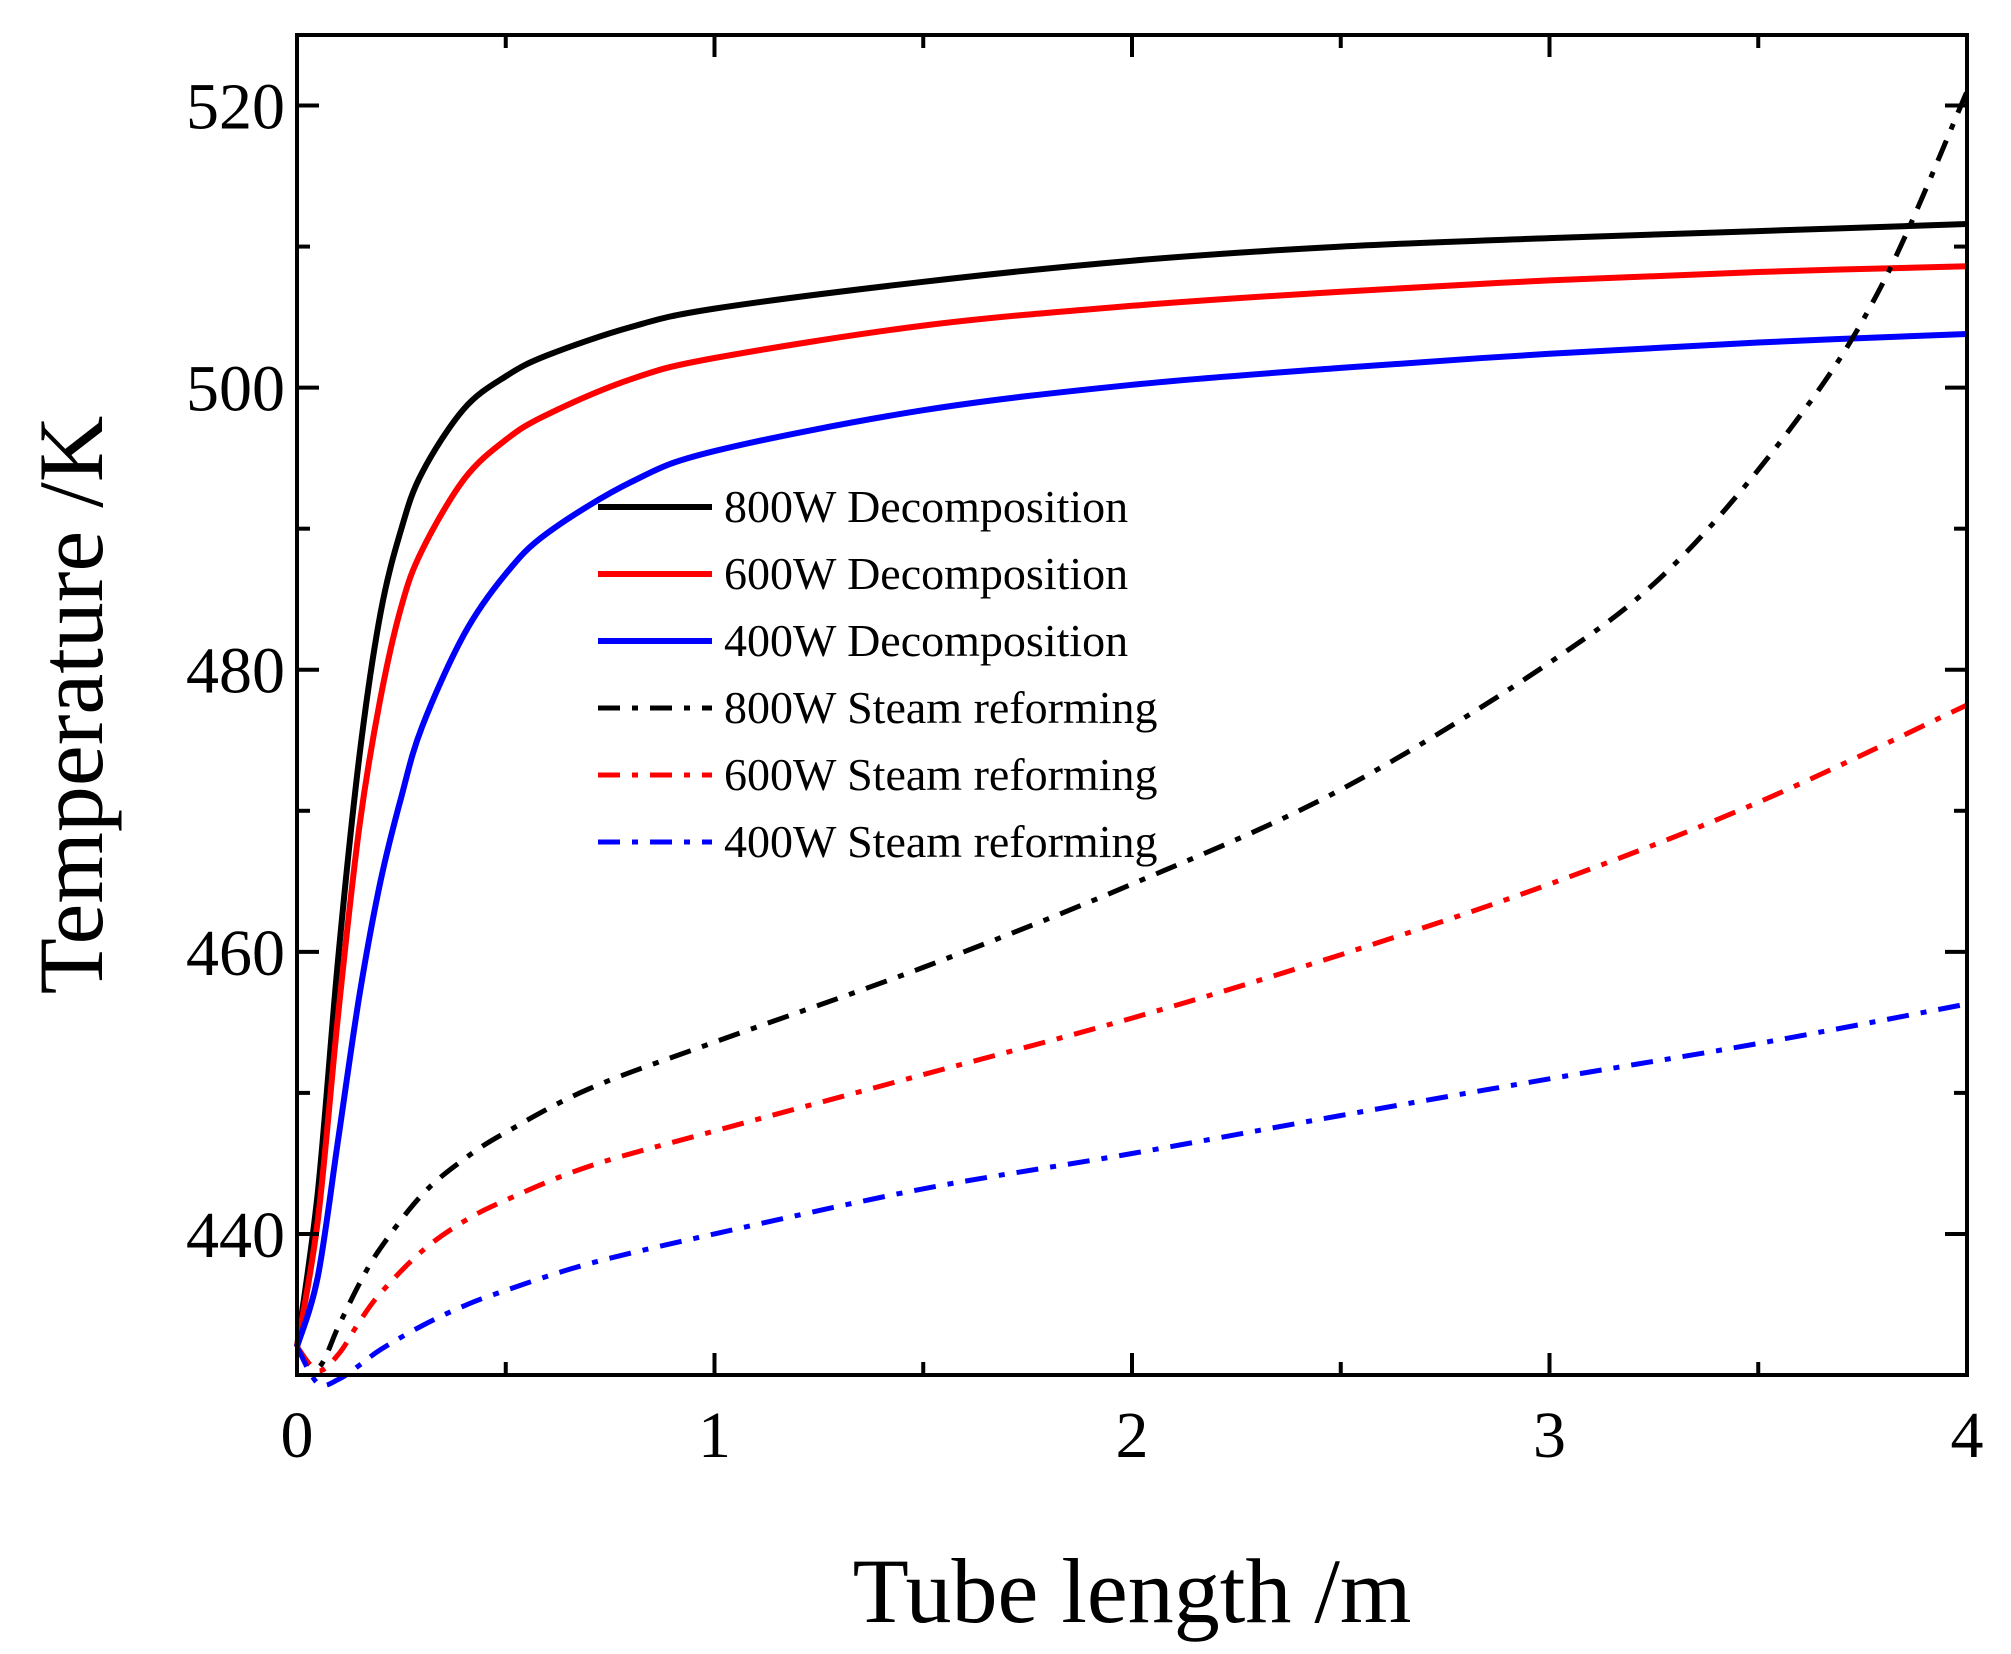 Image resolution: width=2011 pixels, height=1654 pixels. What do you see at coordinates (235, 1235) in the screenshot?
I see `y-tick-label: 440` at bounding box center [235, 1235].